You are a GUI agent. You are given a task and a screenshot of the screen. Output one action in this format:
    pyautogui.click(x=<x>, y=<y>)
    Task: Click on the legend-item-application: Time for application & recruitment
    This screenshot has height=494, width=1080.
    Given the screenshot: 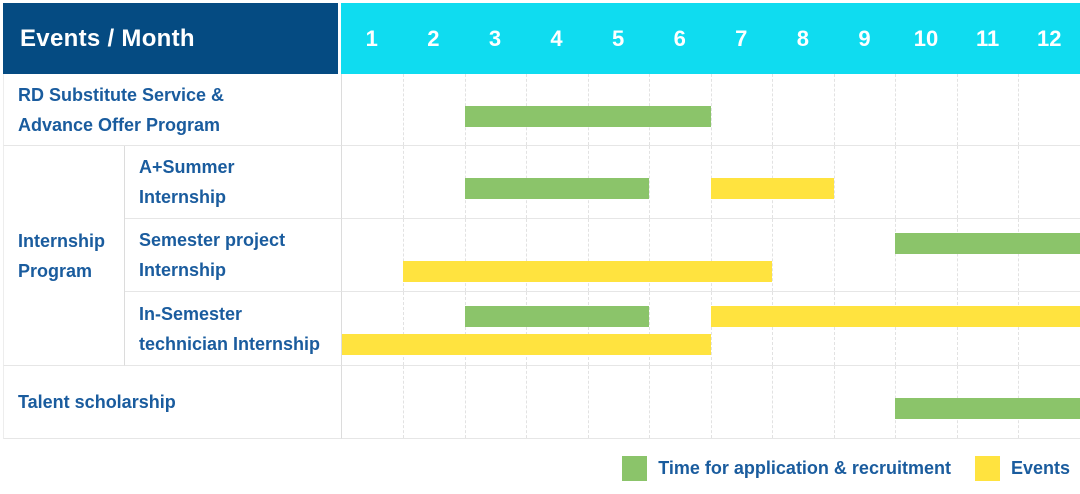 What is the action you would take?
    pyautogui.click(x=786, y=468)
    